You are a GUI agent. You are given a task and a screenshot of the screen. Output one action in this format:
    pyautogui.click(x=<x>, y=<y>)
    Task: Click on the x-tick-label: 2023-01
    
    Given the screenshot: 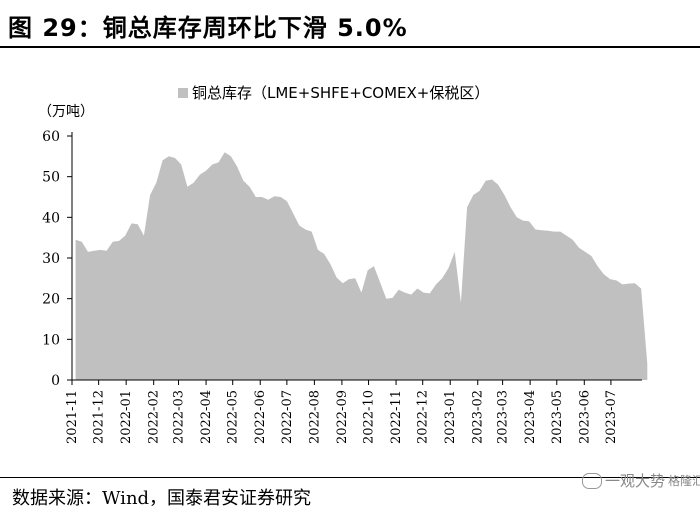 What is the action you would take?
    pyautogui.click(x=450, y=417)
    